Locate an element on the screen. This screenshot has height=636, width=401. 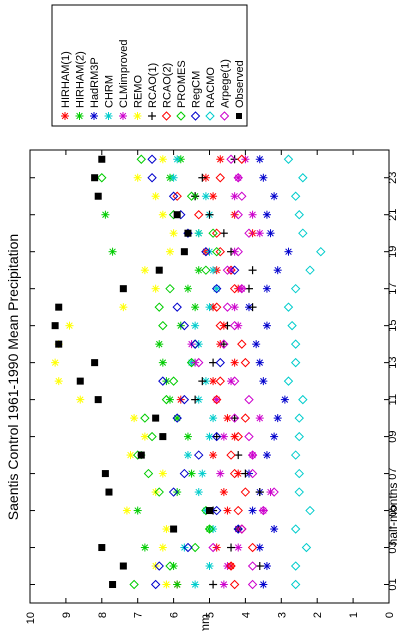
value-tick-label: 8 is located at coordinates (103, 615).